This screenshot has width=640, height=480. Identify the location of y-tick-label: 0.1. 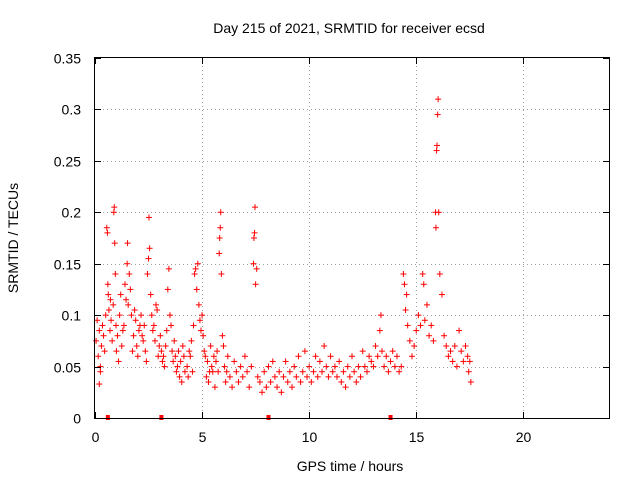
(72, 316).